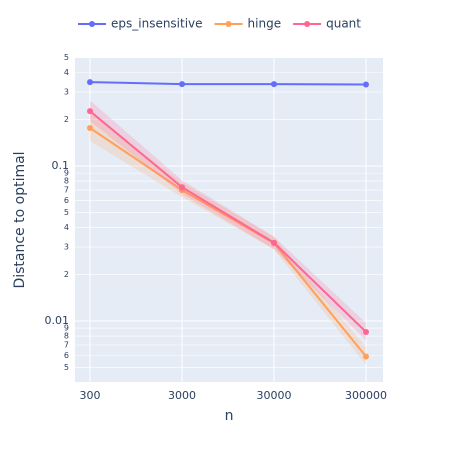 The width and height of the screenshot is (457, 457). I want to click on legend-label: hinge, so click(265, 24).